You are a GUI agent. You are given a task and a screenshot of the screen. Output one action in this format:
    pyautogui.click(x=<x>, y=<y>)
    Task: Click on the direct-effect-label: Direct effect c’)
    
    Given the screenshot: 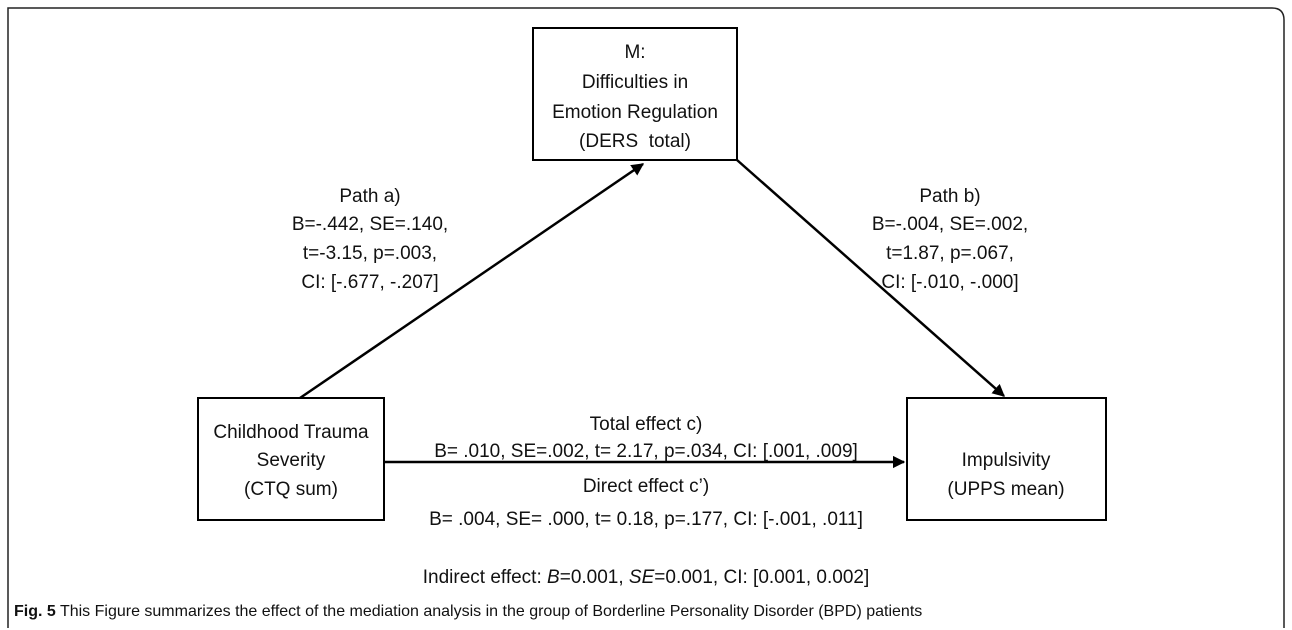 What is the action you would take?
    pyautogui.click(x=646, y=486)
    